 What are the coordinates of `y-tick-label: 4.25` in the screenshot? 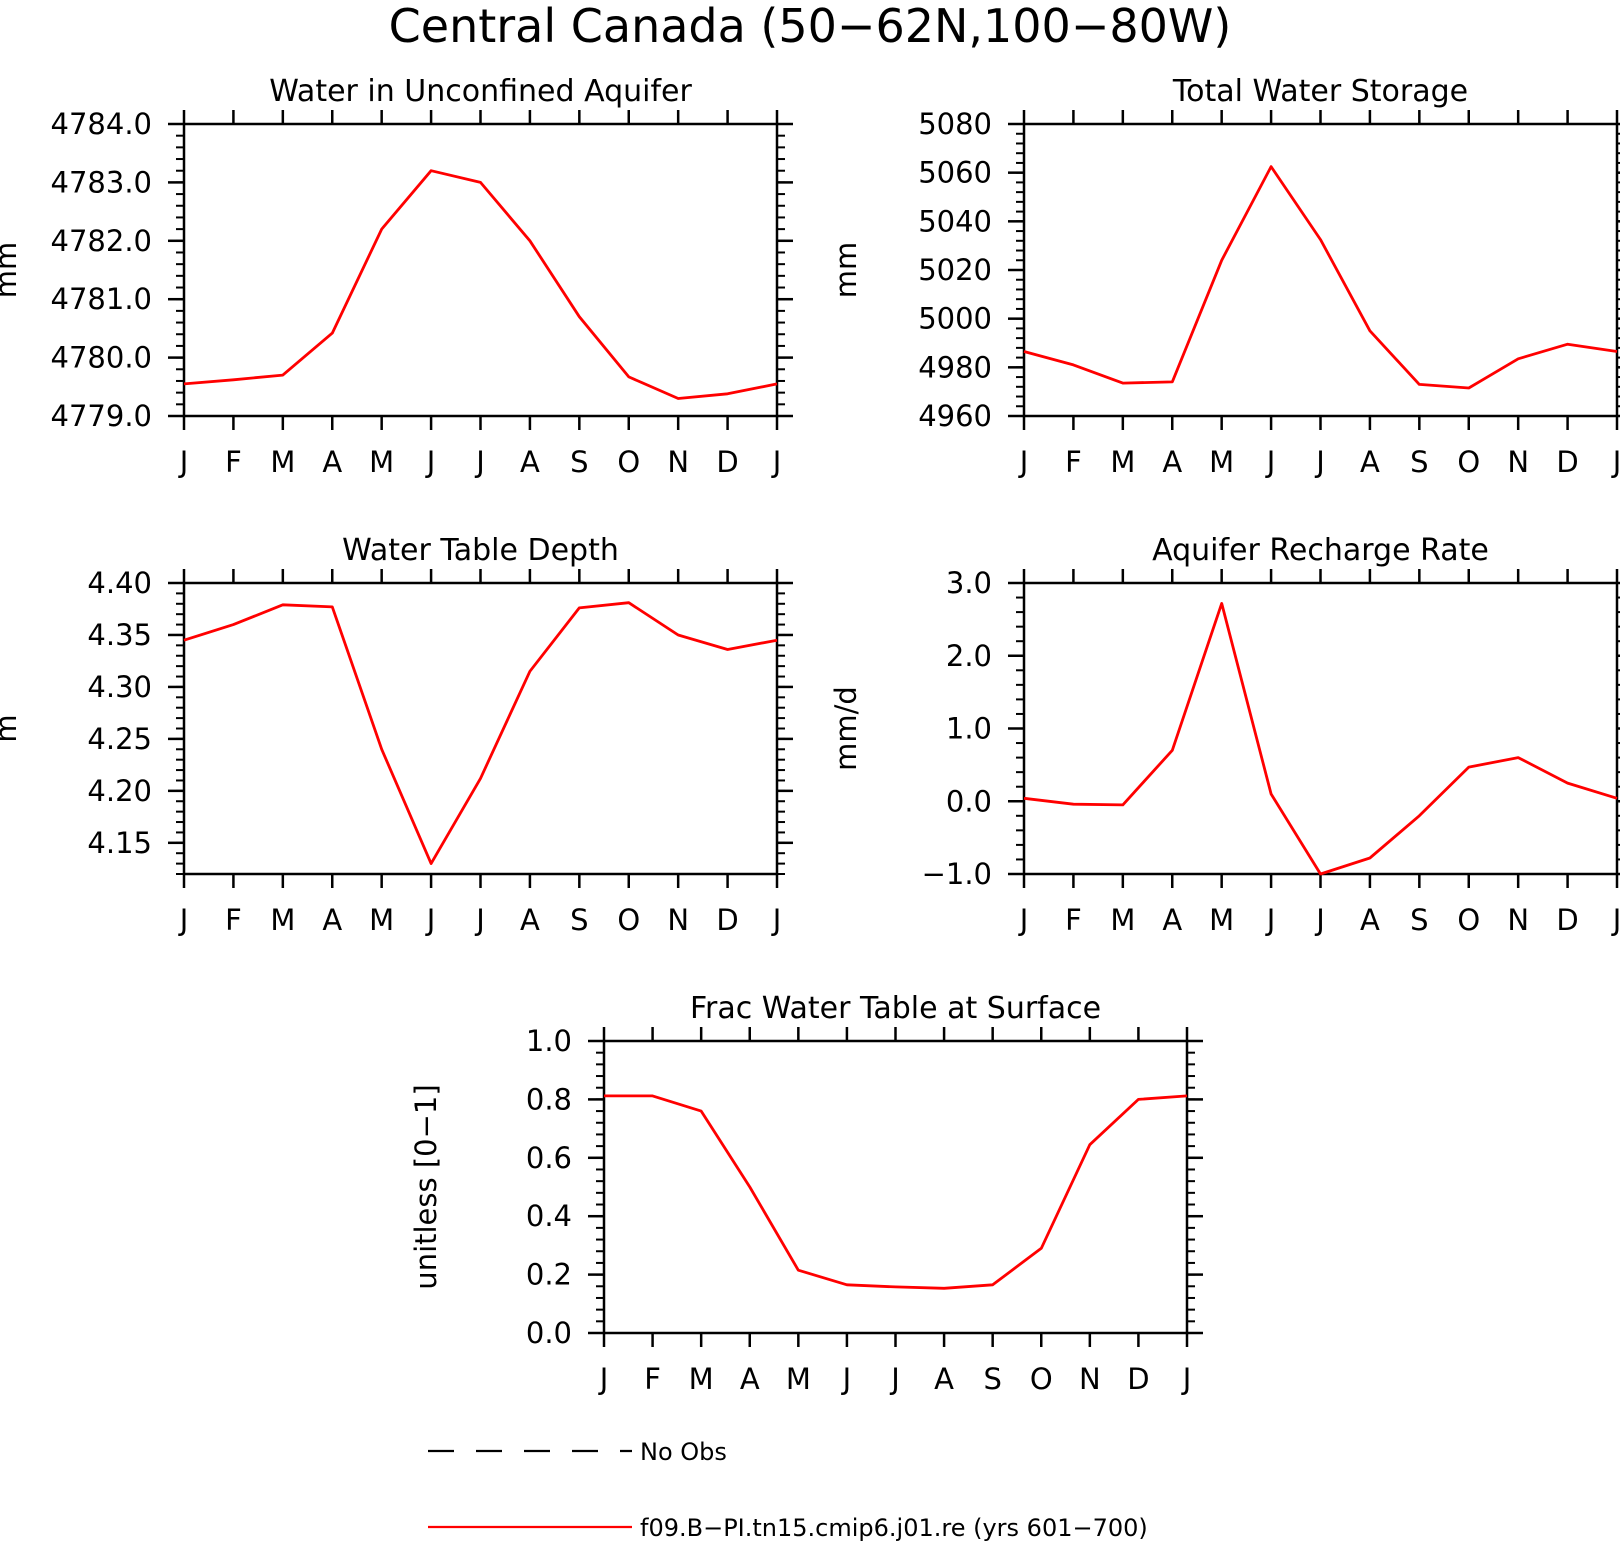 It's located at (119, 739).